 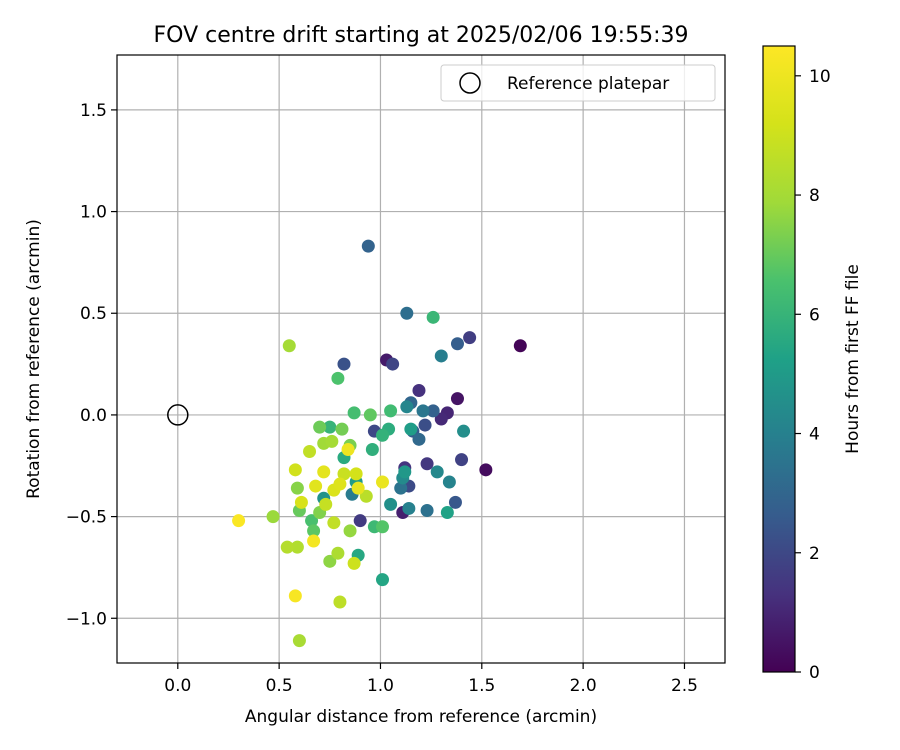 I want to click on y-tick-label: 1.0, so click(x=93, y=213).